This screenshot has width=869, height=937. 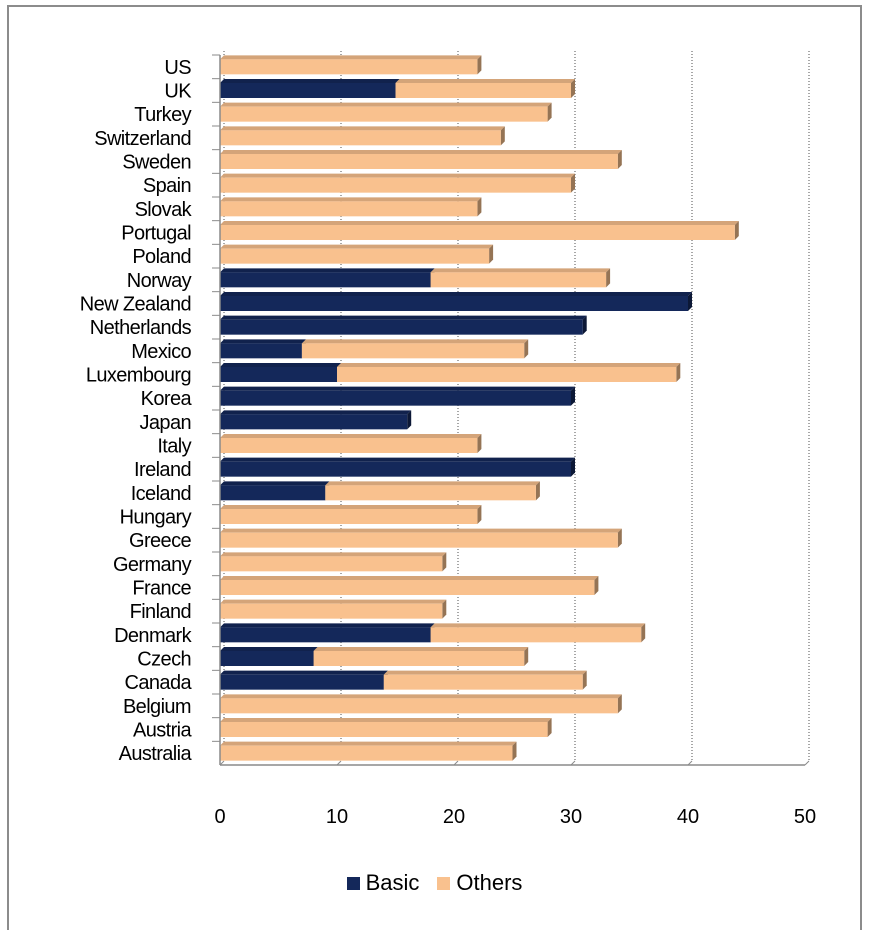 I want to click on legend-swatch-basic, so click(x=353, y=883).